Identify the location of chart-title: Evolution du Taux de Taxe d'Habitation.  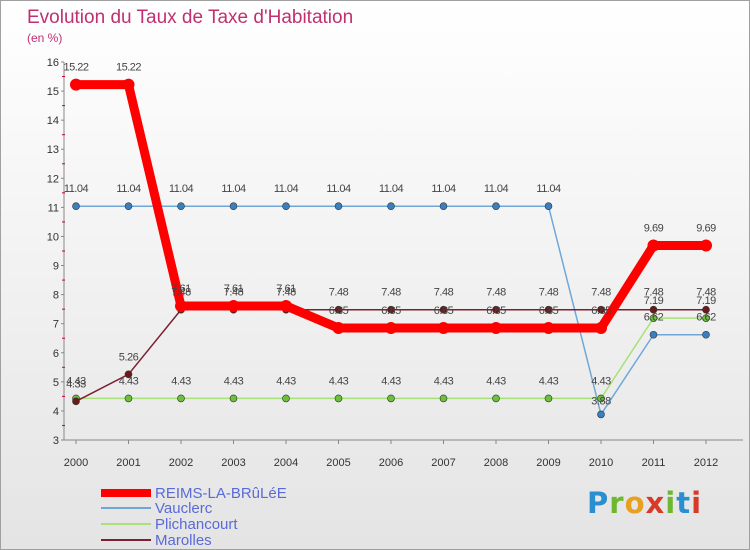
(190, 17).